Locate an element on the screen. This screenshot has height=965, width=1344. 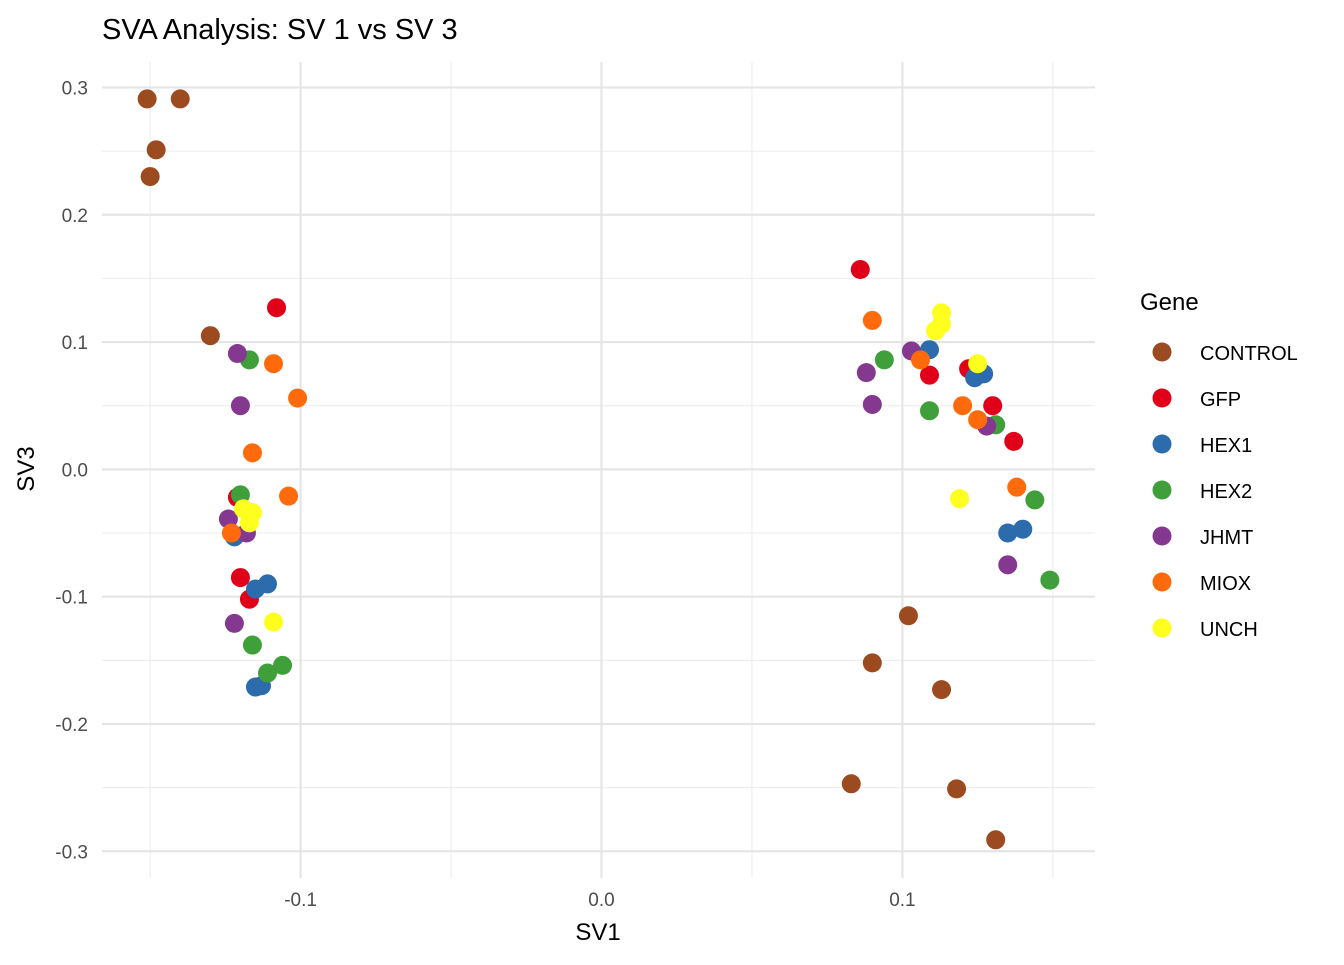
x-tick-label: 0.0 is located at coordinates (601, 900).